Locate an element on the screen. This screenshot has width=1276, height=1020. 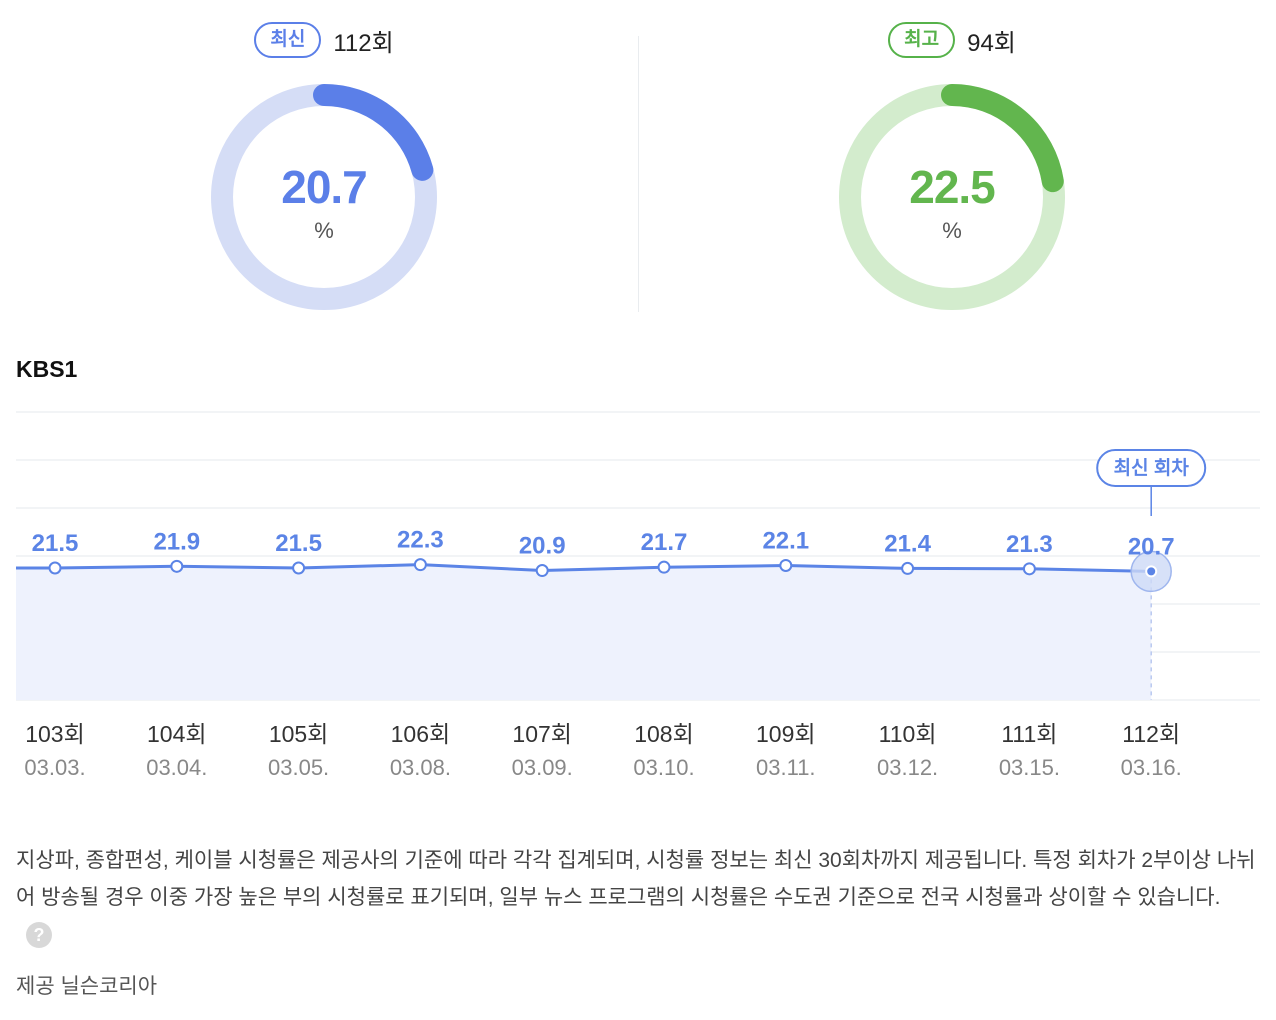
chart-value-label: 22.1 is located at coordinates (785, 540).